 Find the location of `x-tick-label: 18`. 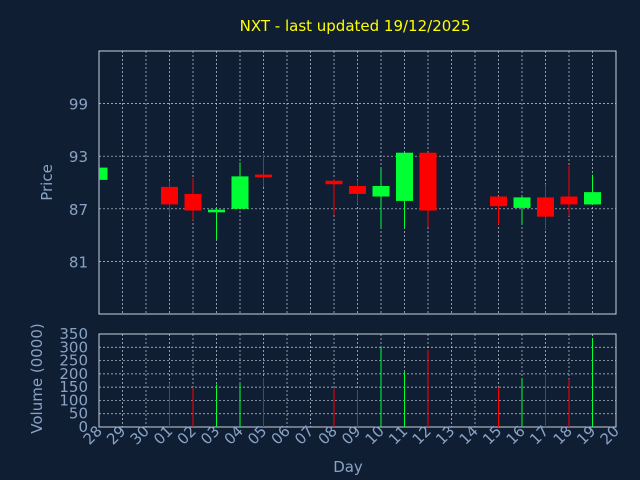

x-tick-label: 18 is located at coordinates (563, 435).